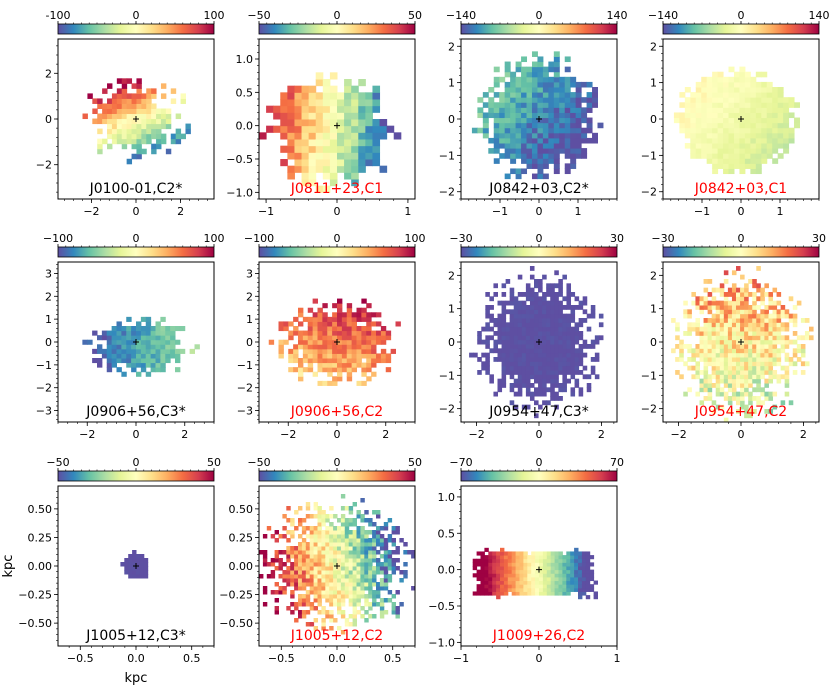  What do you see at coordinates (447, 155) in the screenshot?
I see `y-tick-label: −1` at bounding box center [447, 155].